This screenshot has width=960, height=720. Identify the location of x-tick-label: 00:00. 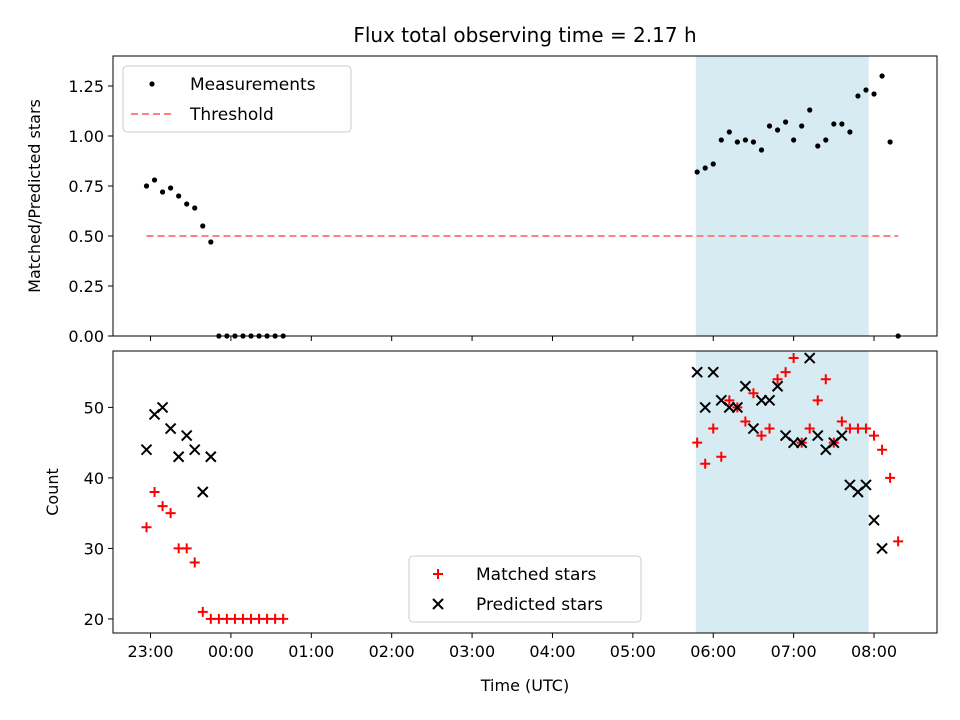
(231, 651).